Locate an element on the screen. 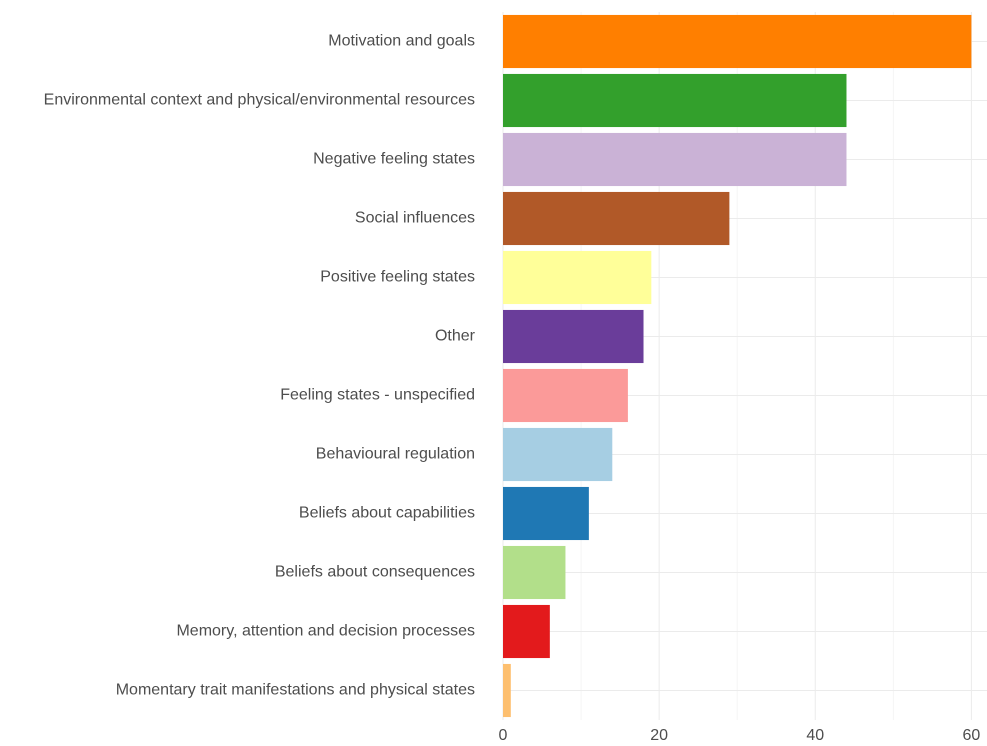 The width and height of the screenshot is (987, 746). x-tick-label: 20 is located at coordinates (659, 735).